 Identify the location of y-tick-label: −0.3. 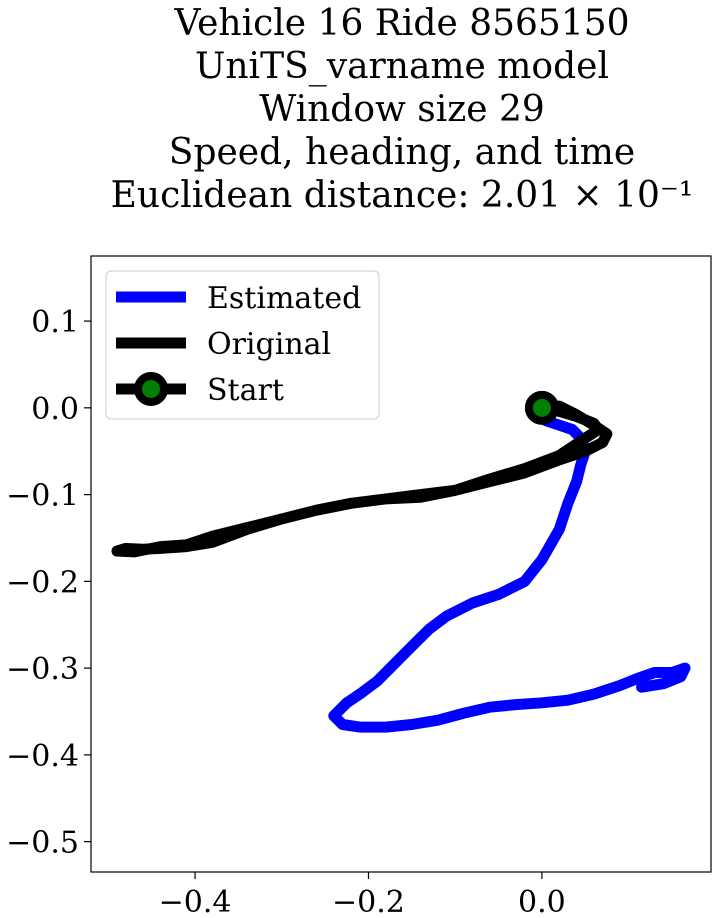
(42, 669).